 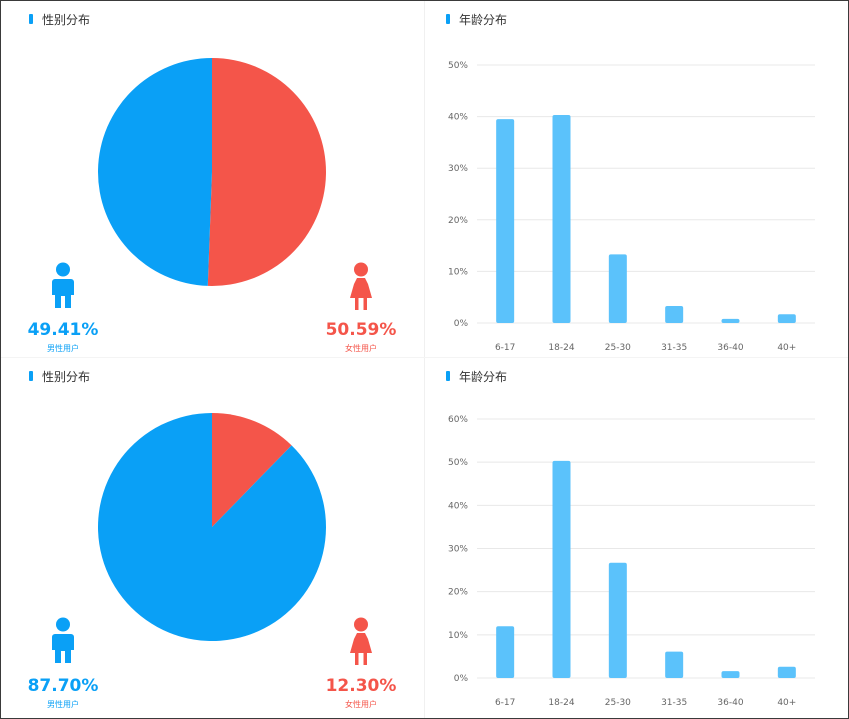 What do you see at coordinates (63, 330) in the screenshot?
I see `male-percentage: 49.41%` at bounding box center [63, 330].